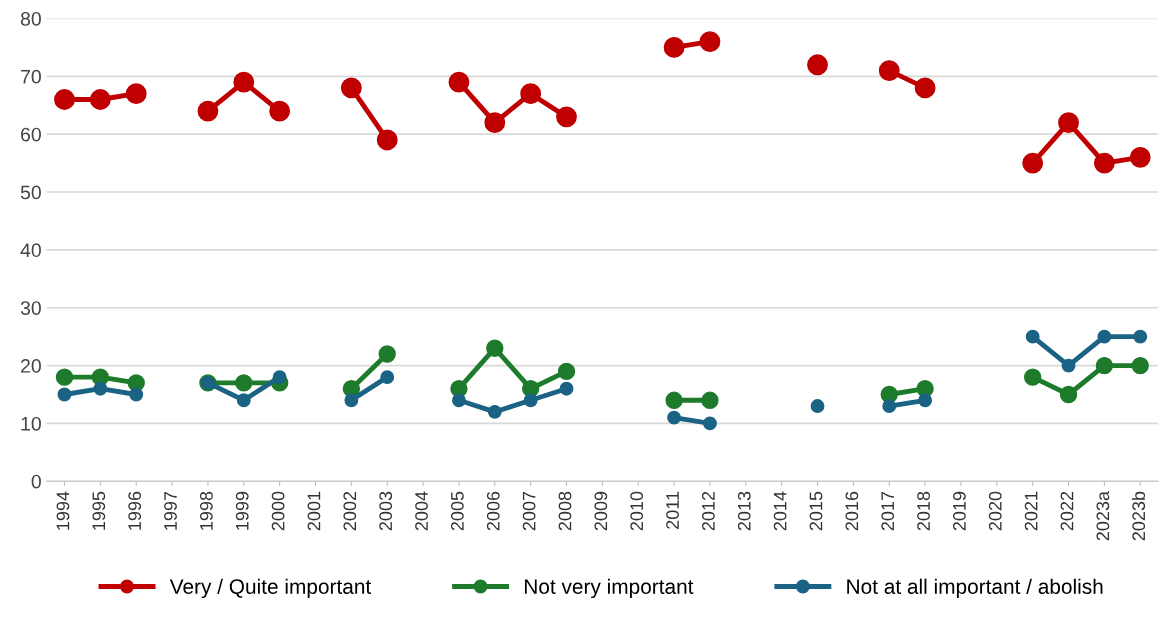  I want to click on y-tick-label: 50, so click(30, 192).